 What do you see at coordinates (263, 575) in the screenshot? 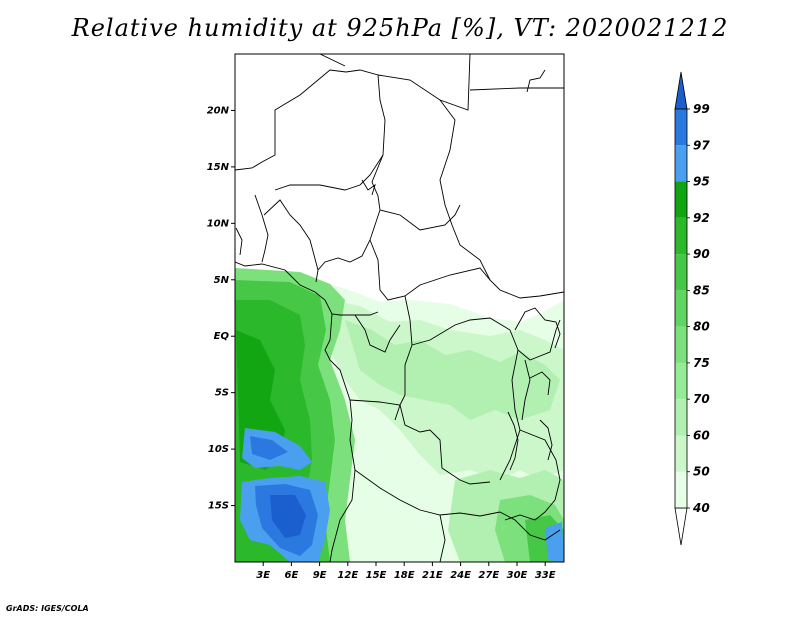
I see `lon-tick-label: 3E` at bounding box center [263, 575].